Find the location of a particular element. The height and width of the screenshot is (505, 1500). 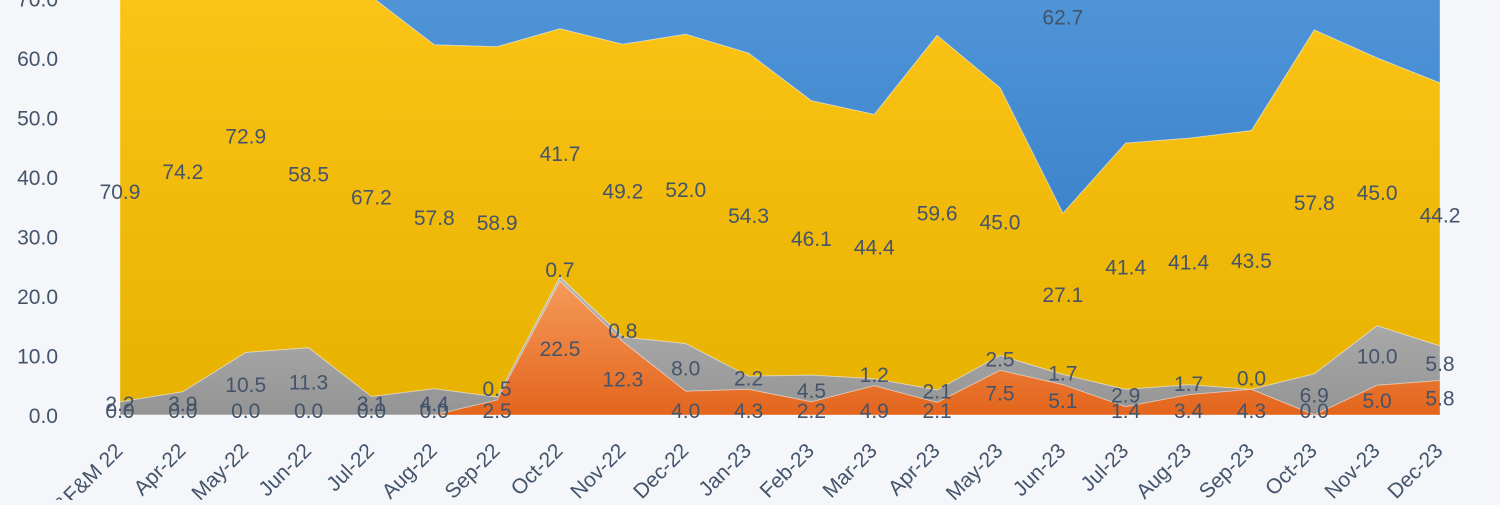

data-label-orange: 12.3 is located at coordinates (622, 379).